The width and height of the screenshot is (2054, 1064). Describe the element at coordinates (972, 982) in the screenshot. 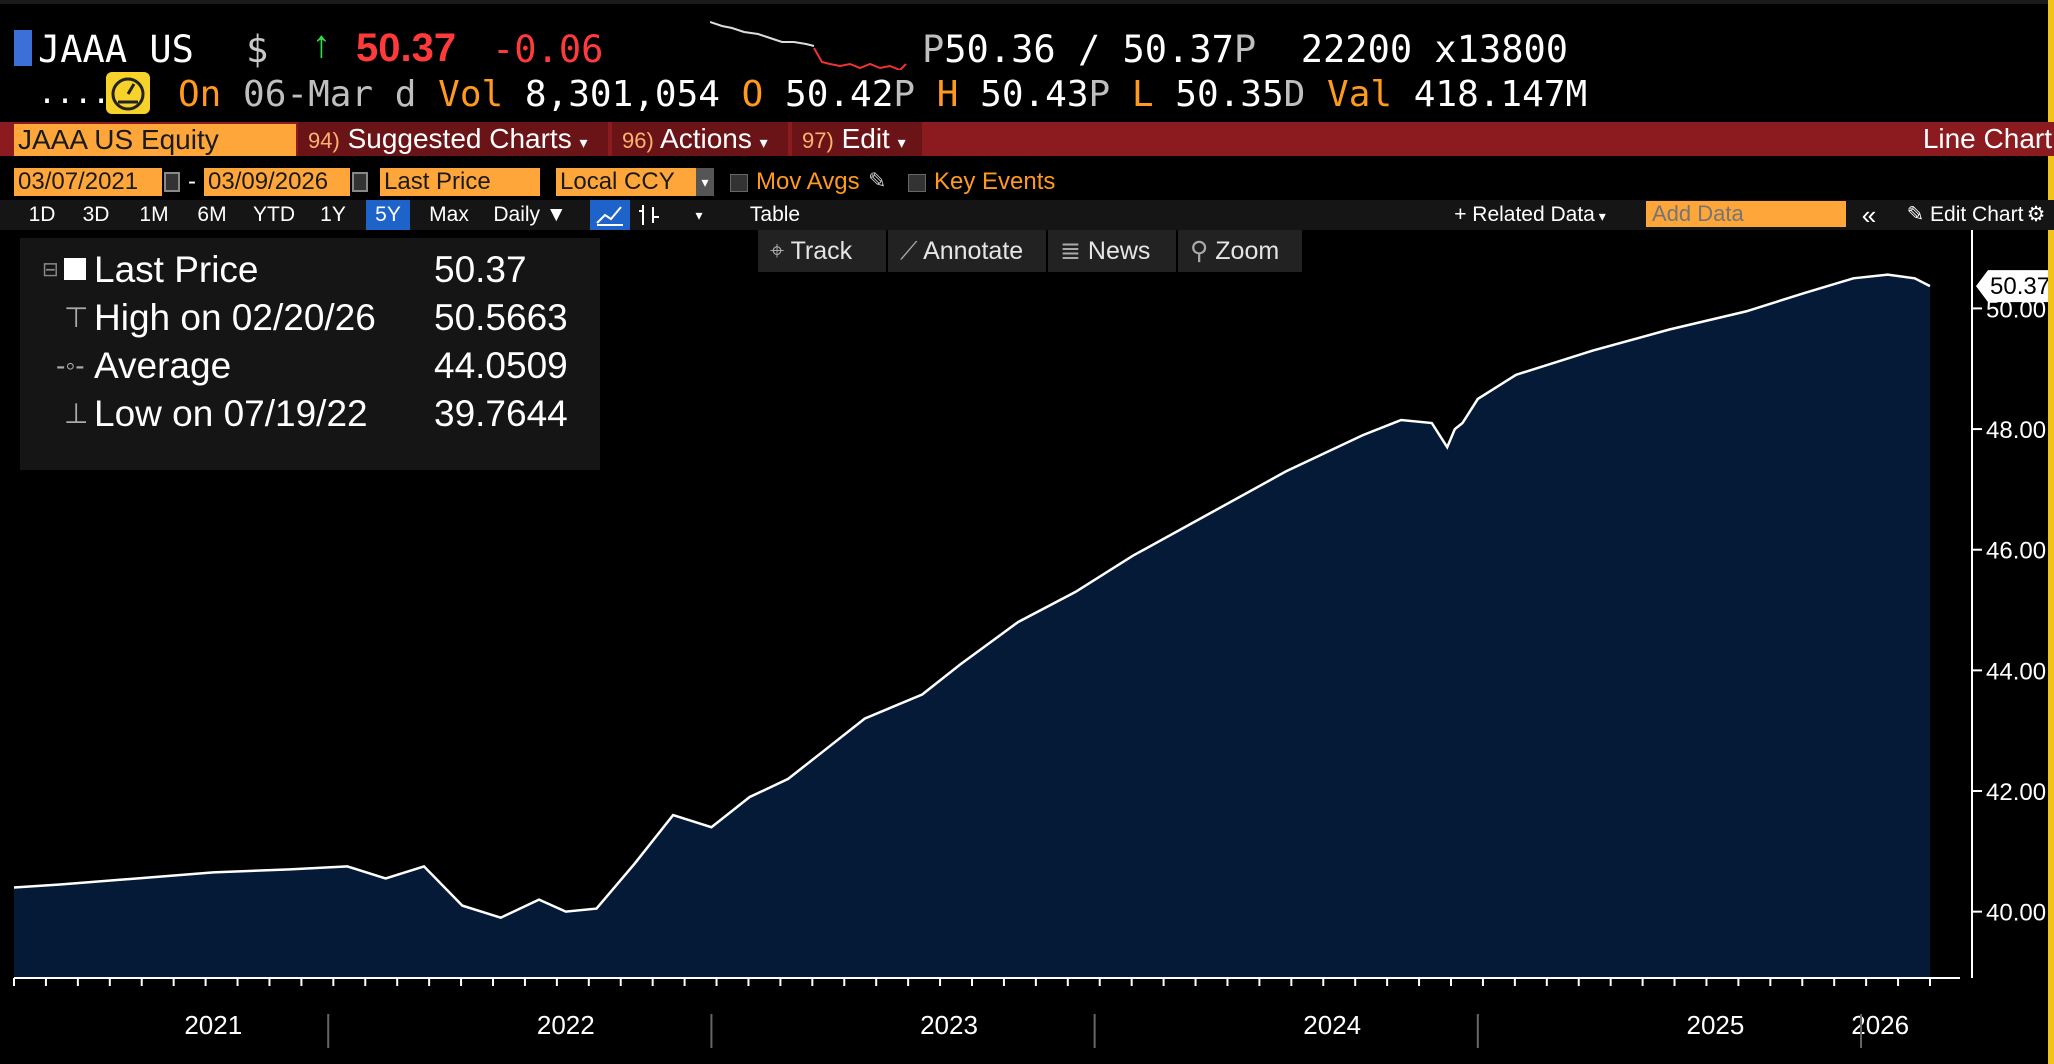

I see `x-axis-minor-ticks` at that location.